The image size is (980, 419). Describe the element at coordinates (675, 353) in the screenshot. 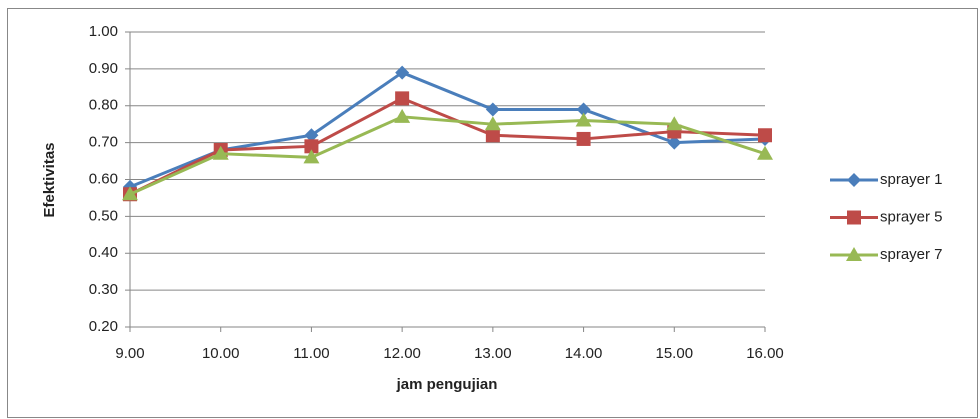

I see `x-tick-label: 15.00` at that location.